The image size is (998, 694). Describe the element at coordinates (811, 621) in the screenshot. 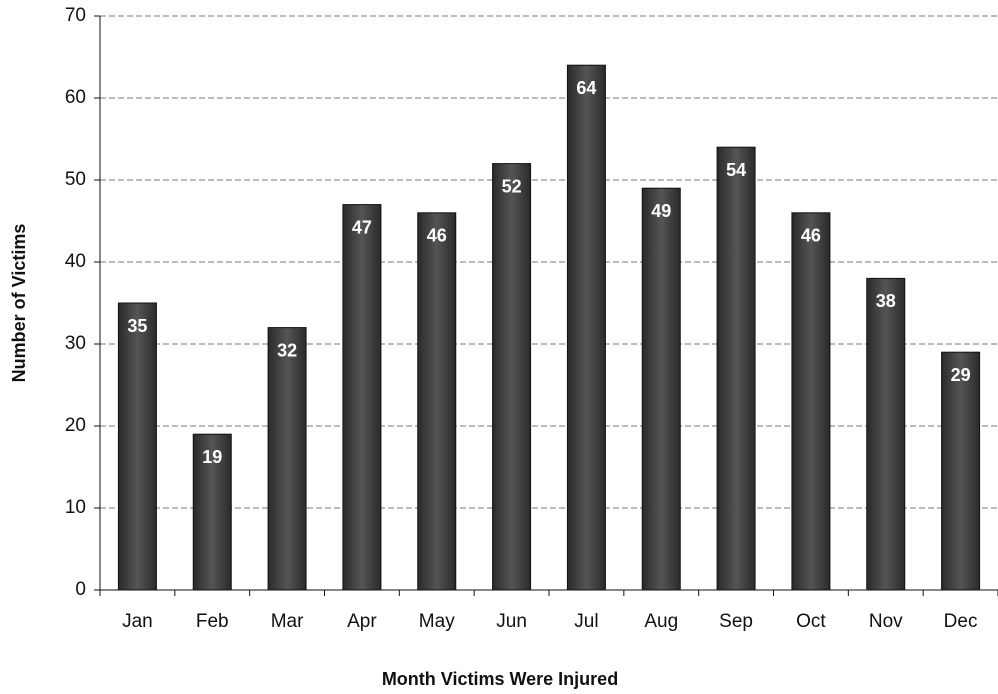

I see `x-tick-label: Oct` at that location.